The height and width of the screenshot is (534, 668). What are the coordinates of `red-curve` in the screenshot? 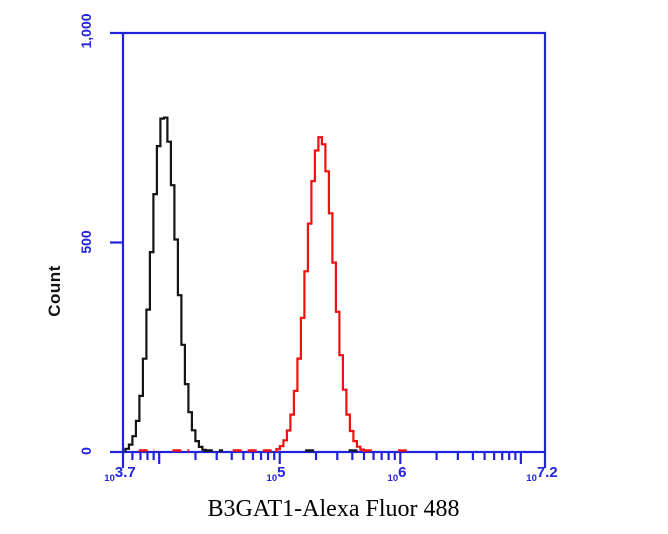 It's located at (320, 294).